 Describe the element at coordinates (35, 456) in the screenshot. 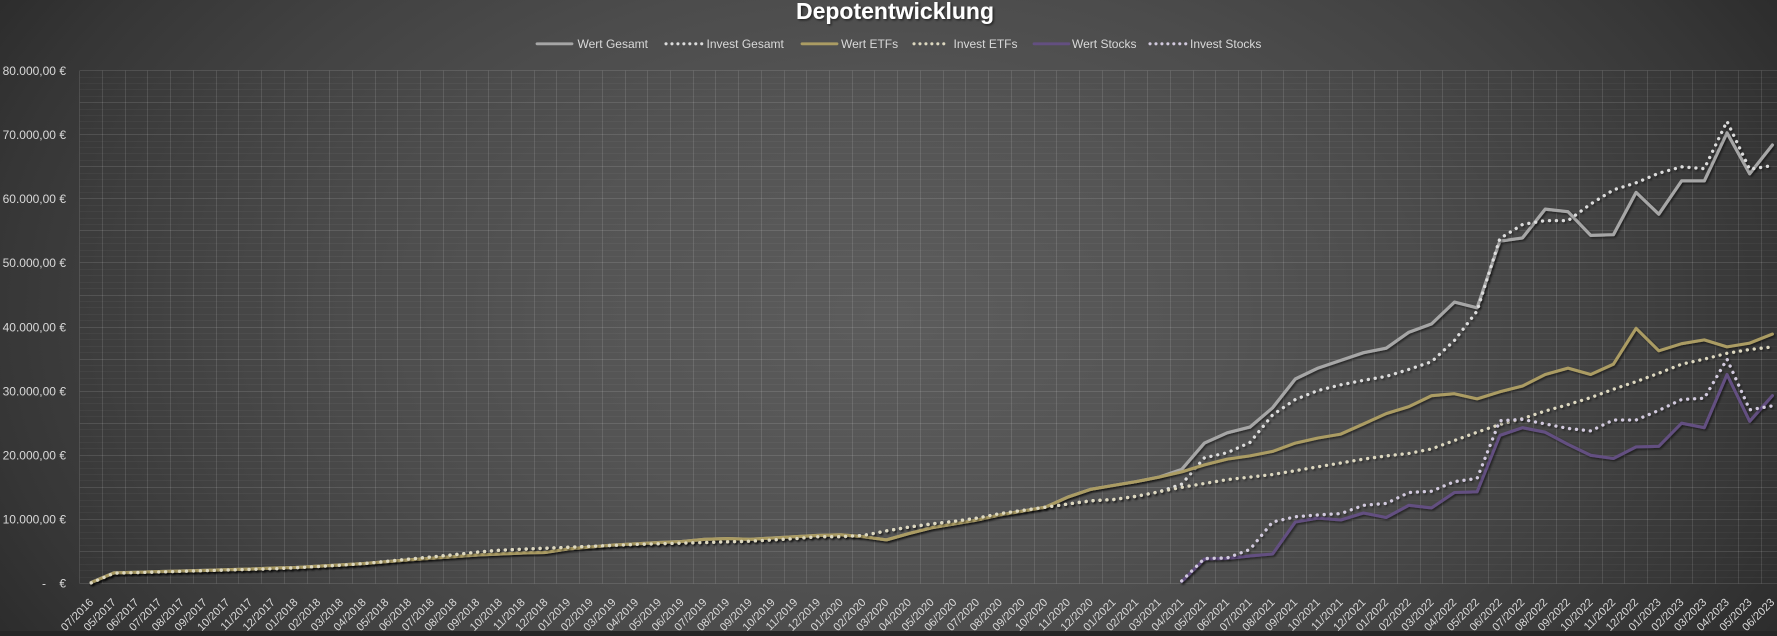

I see `svg-text: 20.000,00 €` at that location.